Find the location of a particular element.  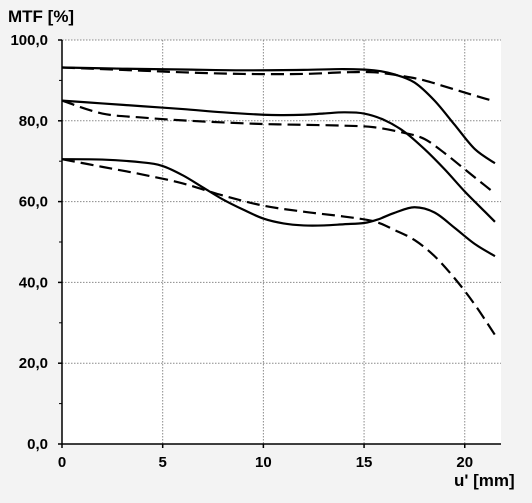

x-axis-title: u' [mm] is located at coordinates (484, 480).